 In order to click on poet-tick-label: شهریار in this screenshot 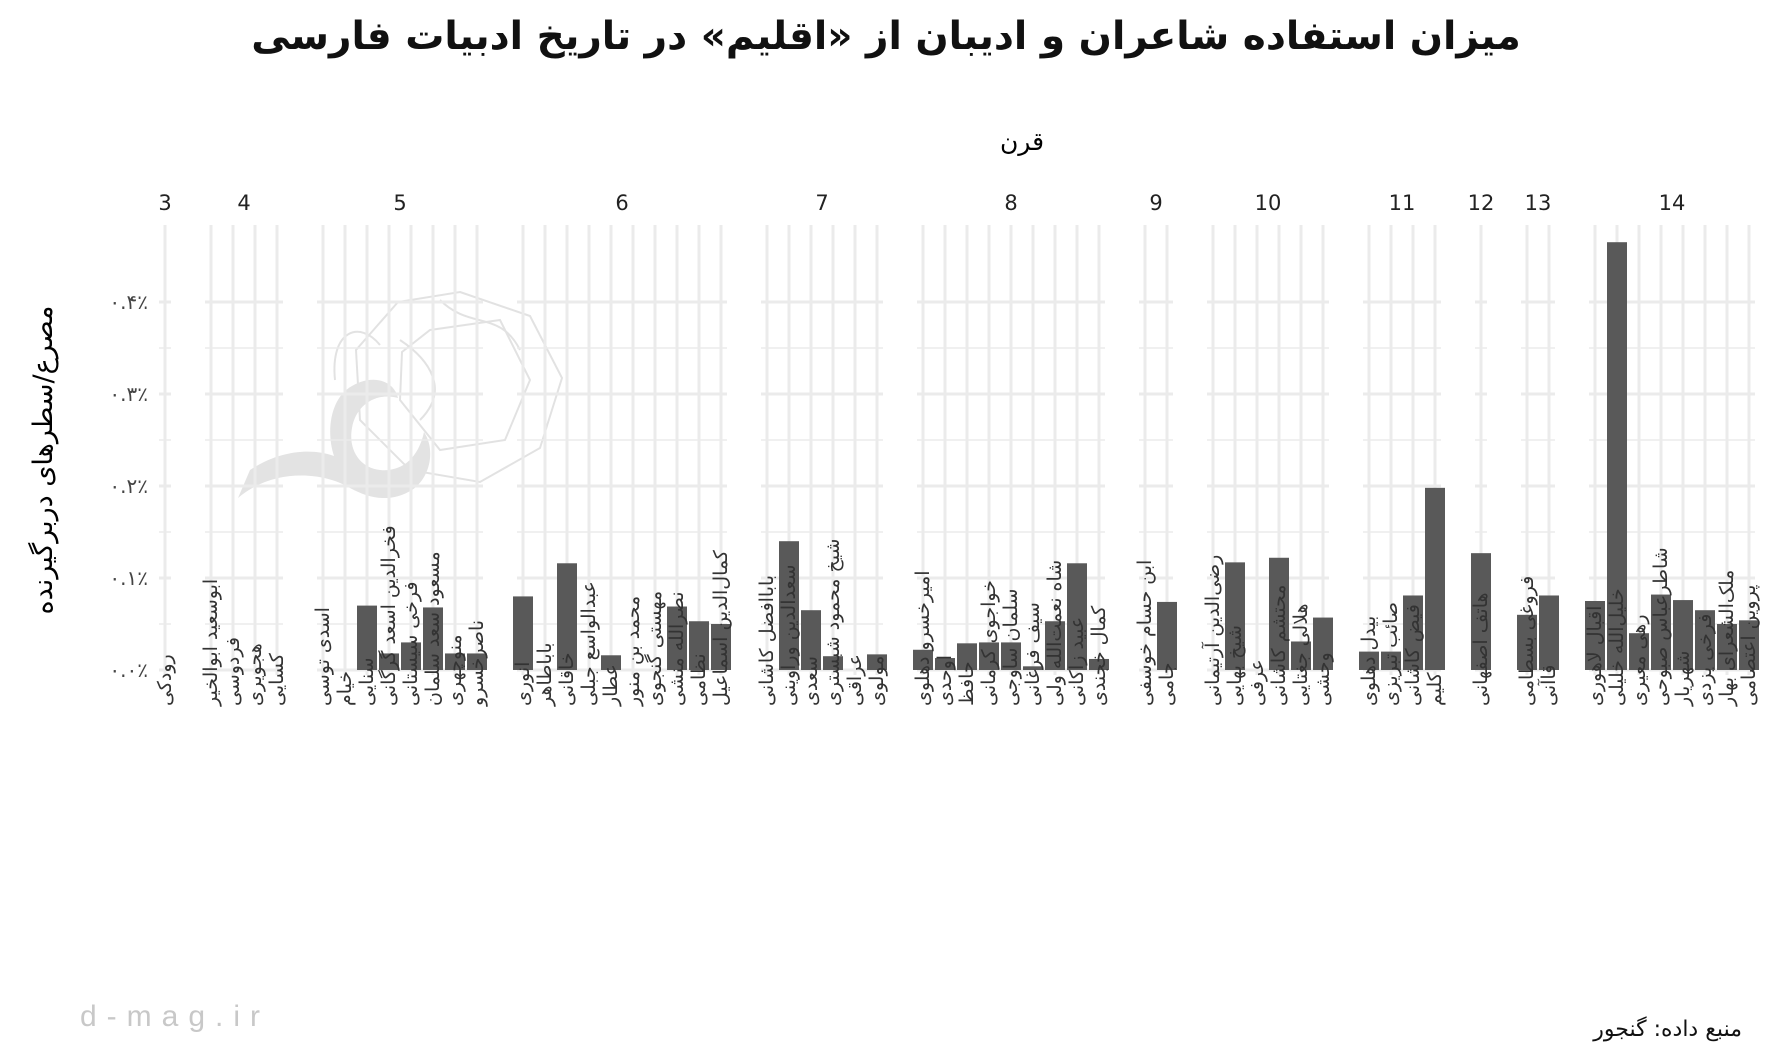, I will do `click(1683, 679)`.